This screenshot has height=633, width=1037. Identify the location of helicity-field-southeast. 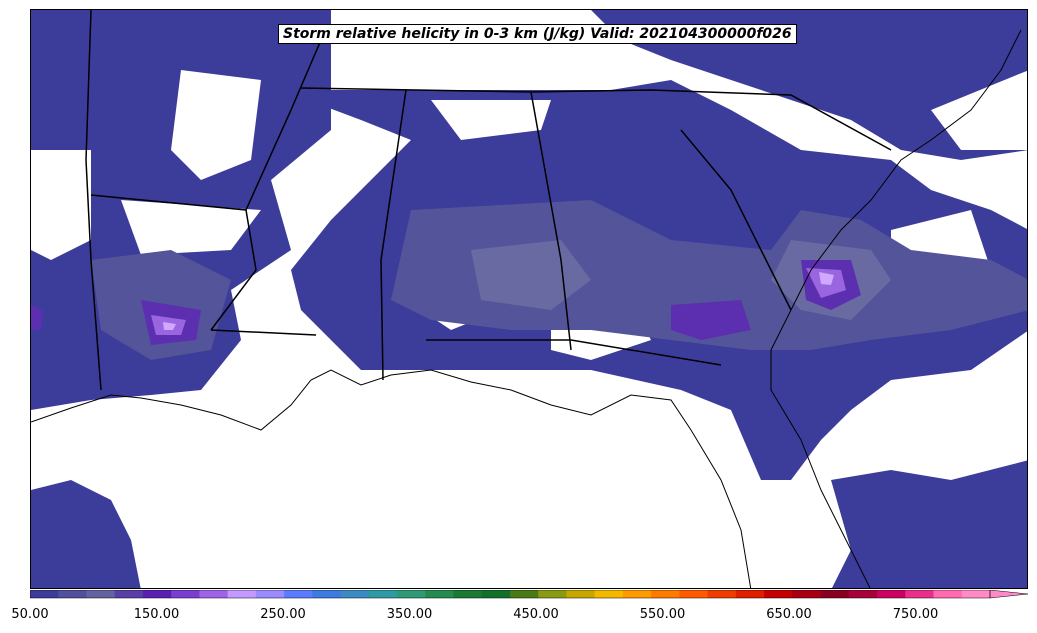
(929, 524).